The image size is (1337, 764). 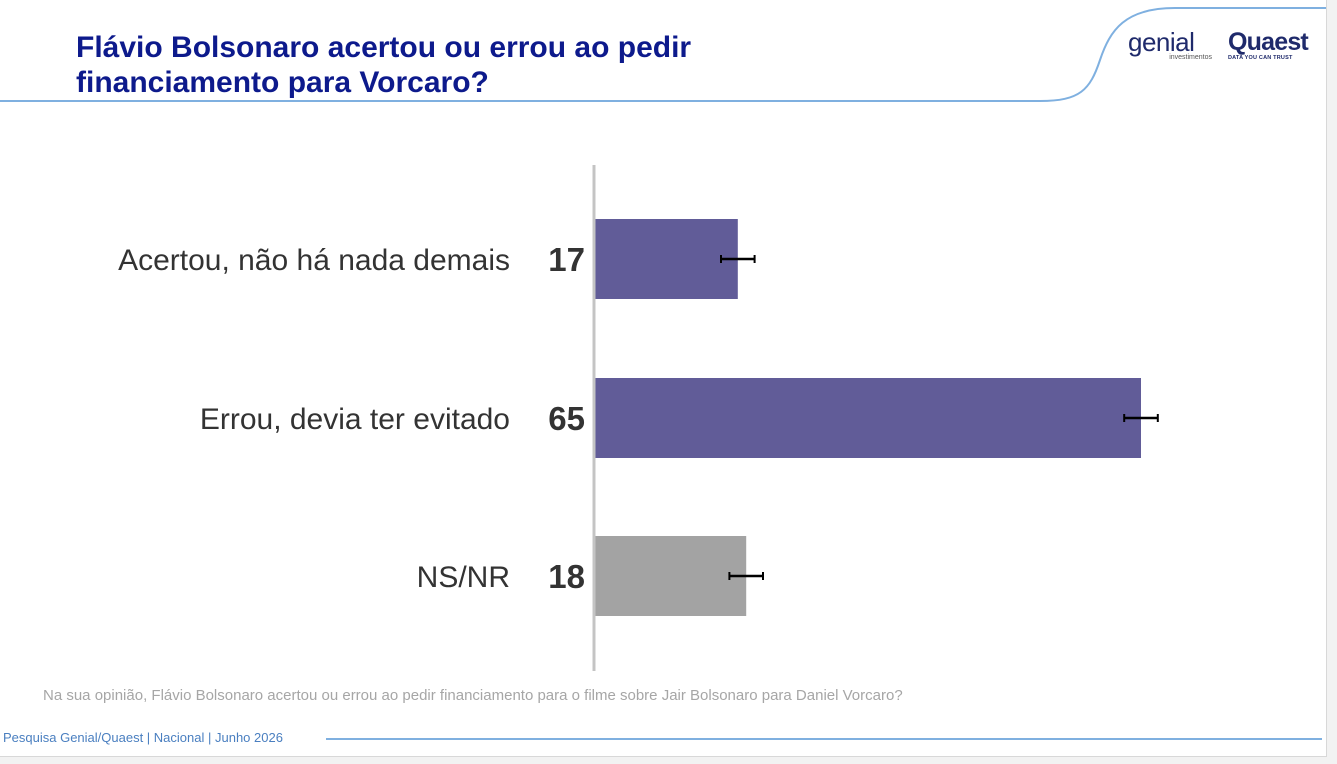 I want to click on genial-logo-subtext: investimentos, so click(x=1190, y=57).